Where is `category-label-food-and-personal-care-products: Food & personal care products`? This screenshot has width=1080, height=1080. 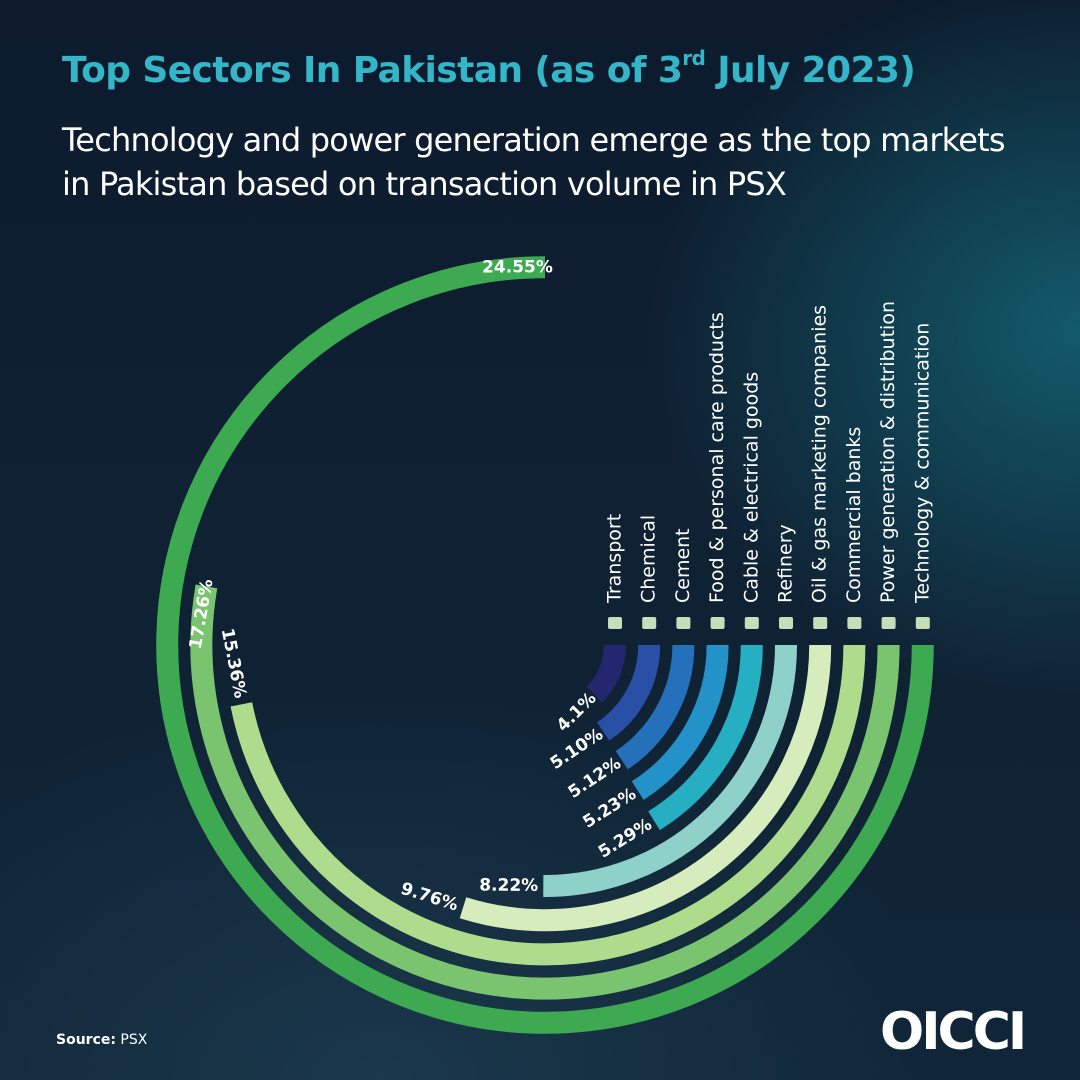
category-label-food-and-personal-care-products: Food & personal care products is located at coordinates (717, 457).